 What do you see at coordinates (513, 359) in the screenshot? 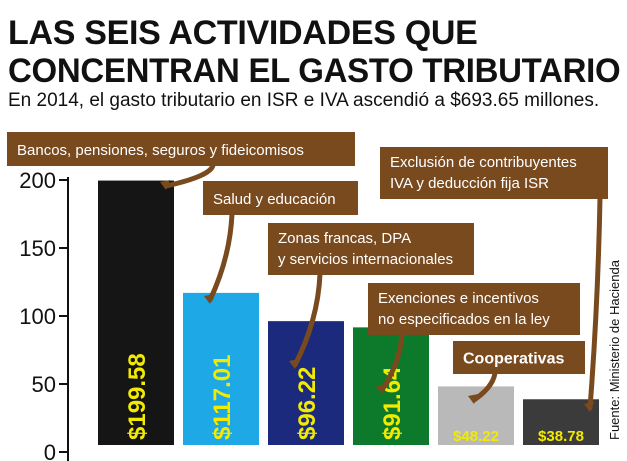
I see `category-label: Cooperativas` at bounding box center [513, 359].